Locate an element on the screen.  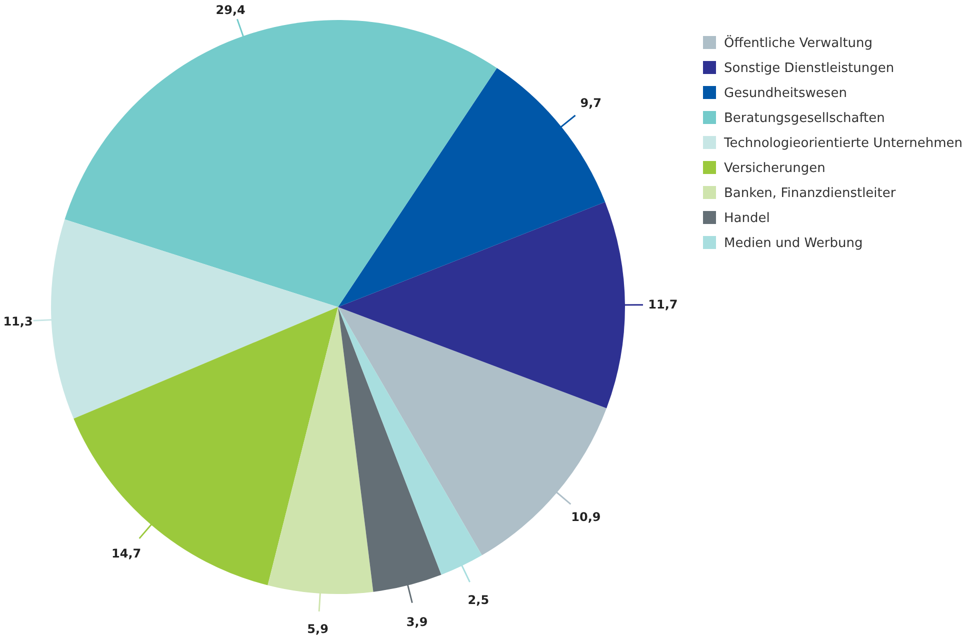
legend-label: Technologieorientierte Unternehmen is located at coordinates (843, 143).